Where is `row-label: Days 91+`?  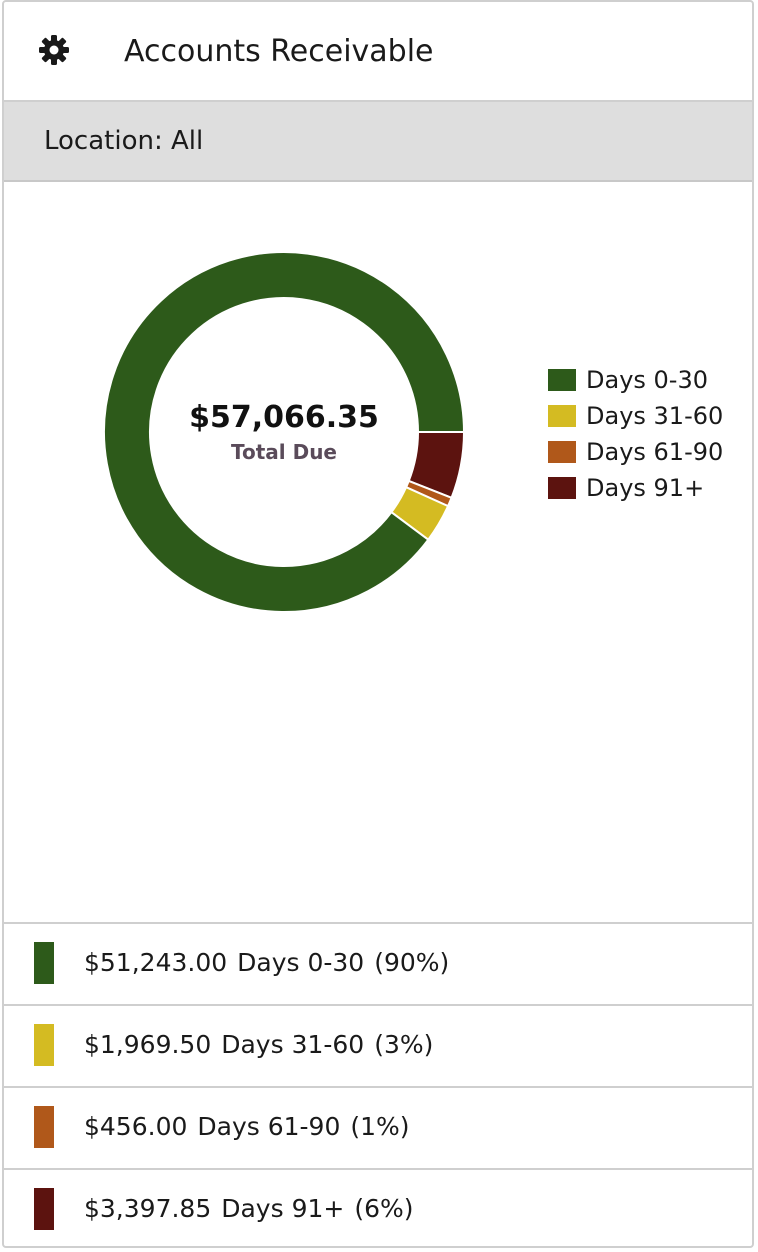 row-label: Days 91+ is located at coordinates (283, 1208).